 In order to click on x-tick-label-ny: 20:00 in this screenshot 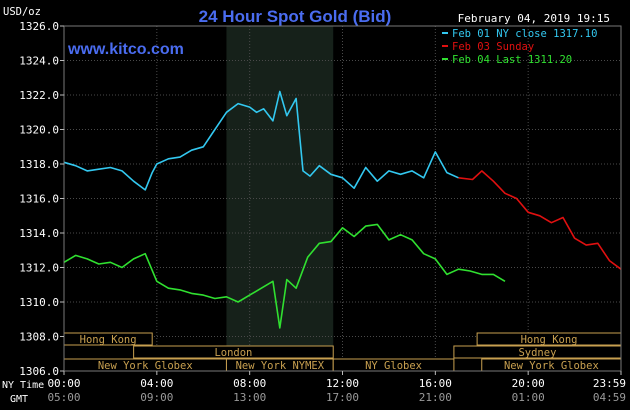, I will do `click(528, 383)`.